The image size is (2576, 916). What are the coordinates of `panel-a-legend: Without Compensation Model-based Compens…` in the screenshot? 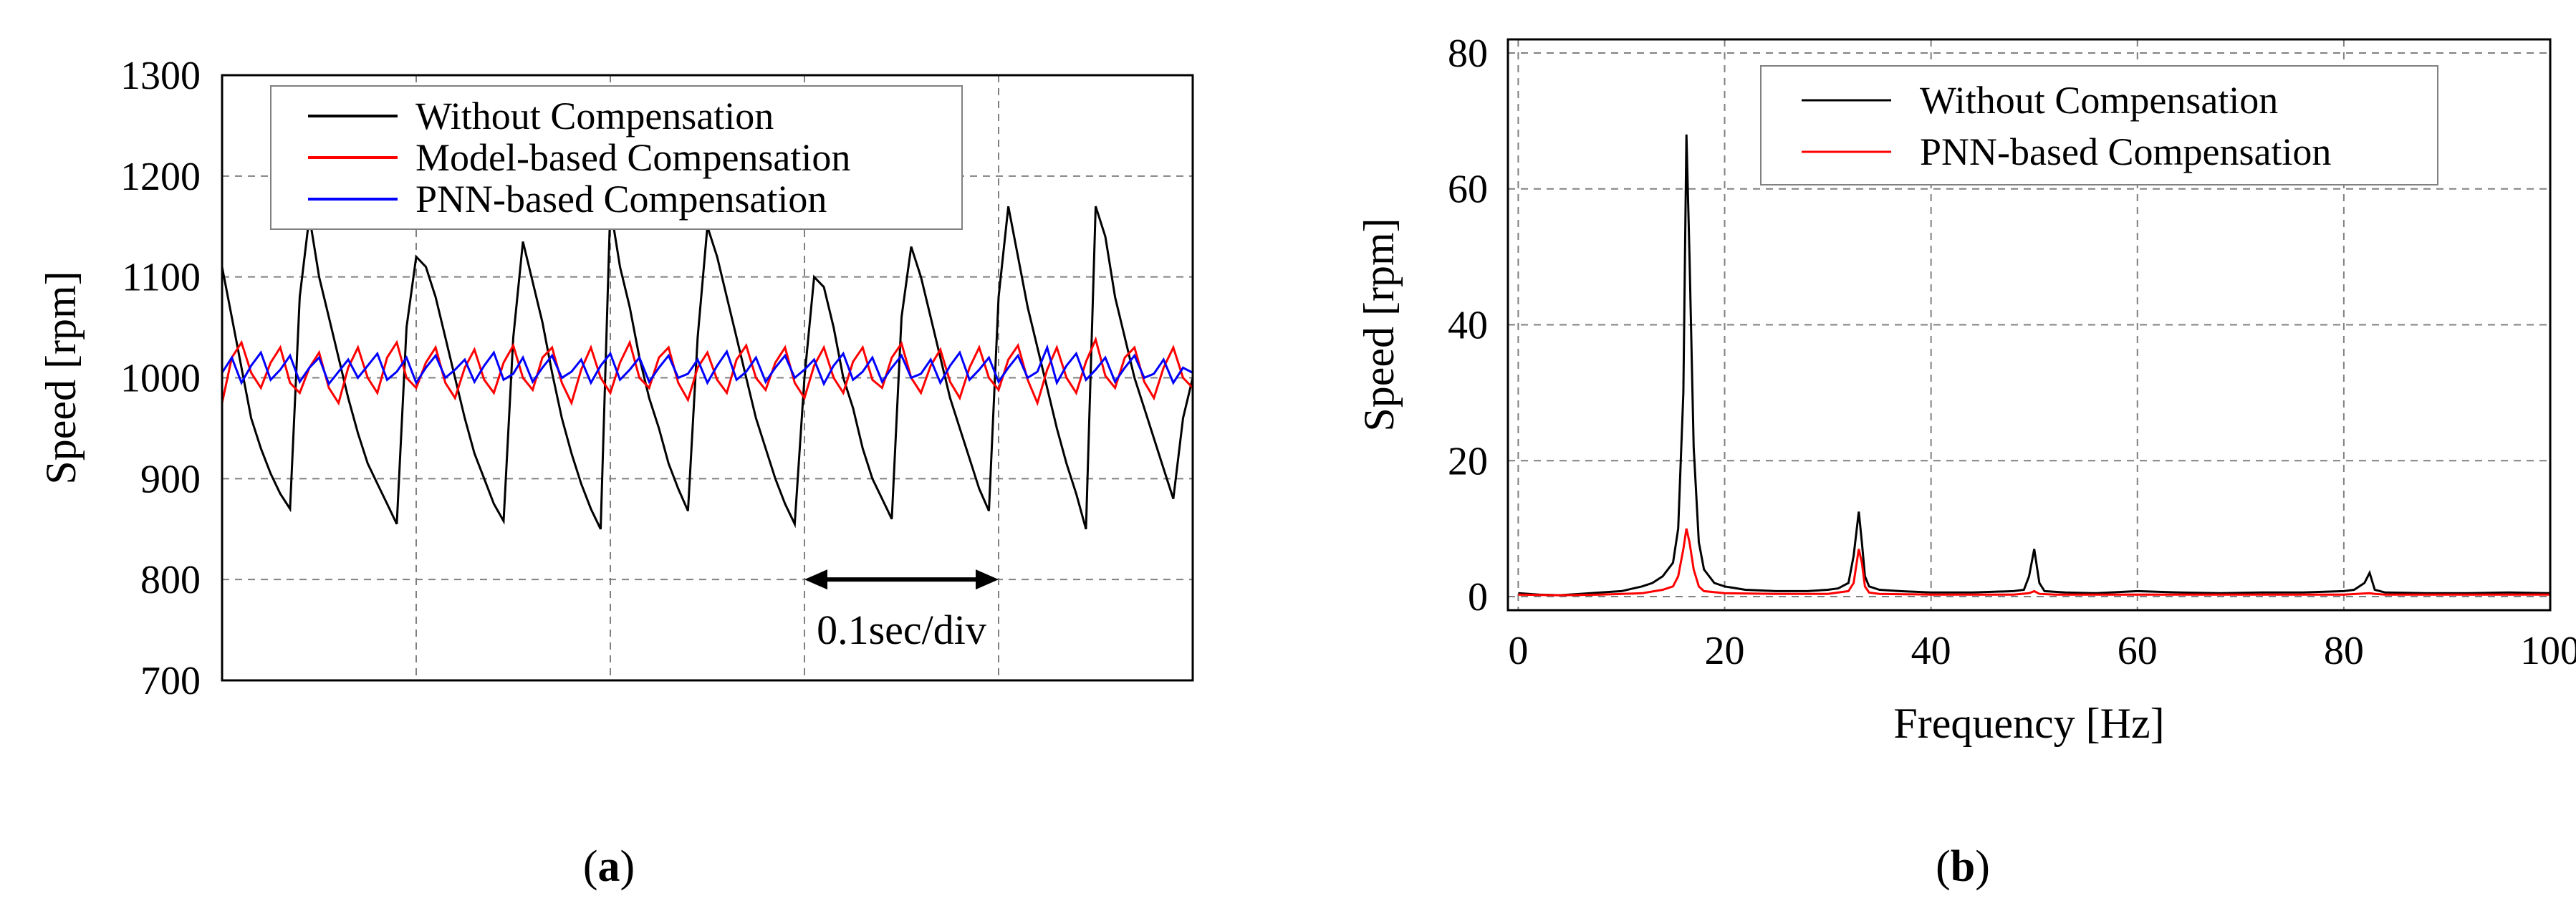 It's located at (616, 157).